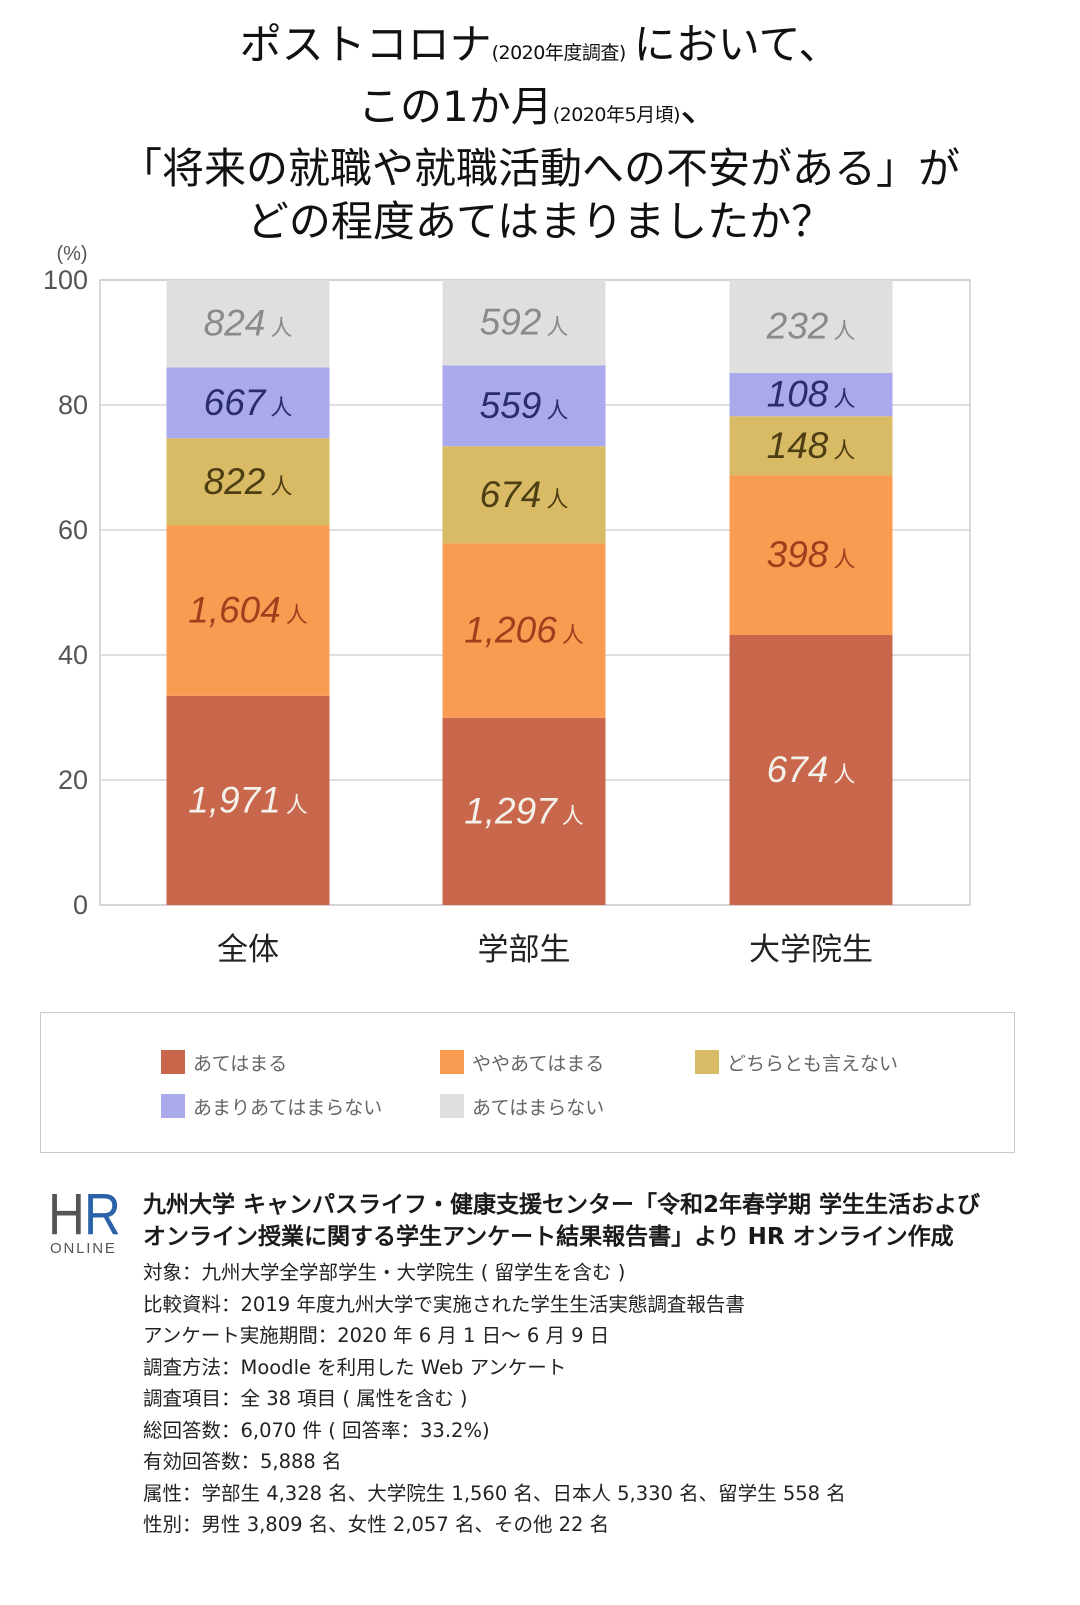 The width and height of the screenshot is (1080, 1605). Describe the element at coordinates (71, 254) in the screenshot. I see `y-axis-label: (%)` at that location.